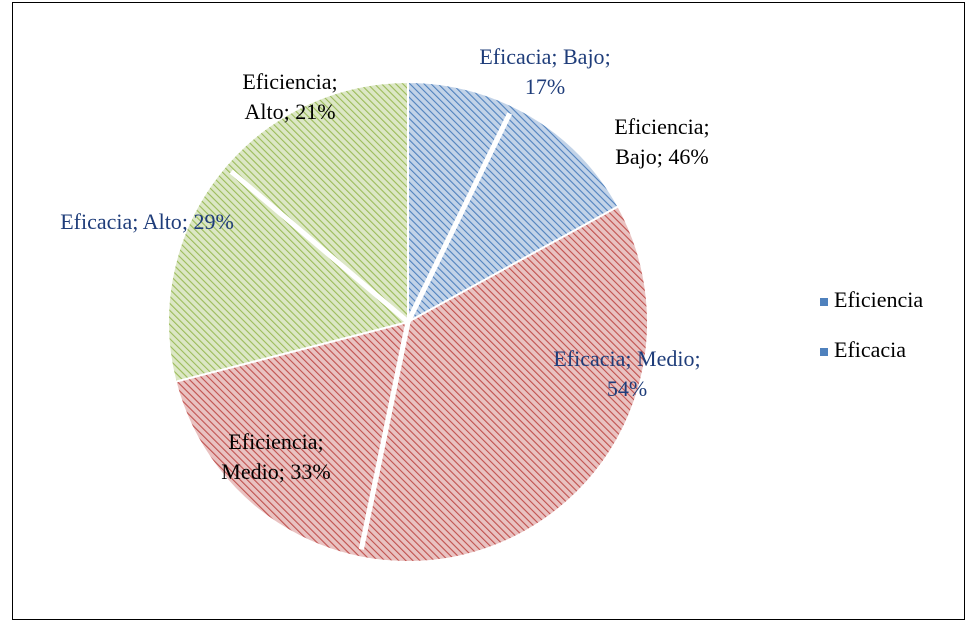  Describe the element at coordinates (276, 457) in the screenshot. I see `data-label: Eficiencia; Medio; 33%` at that location.